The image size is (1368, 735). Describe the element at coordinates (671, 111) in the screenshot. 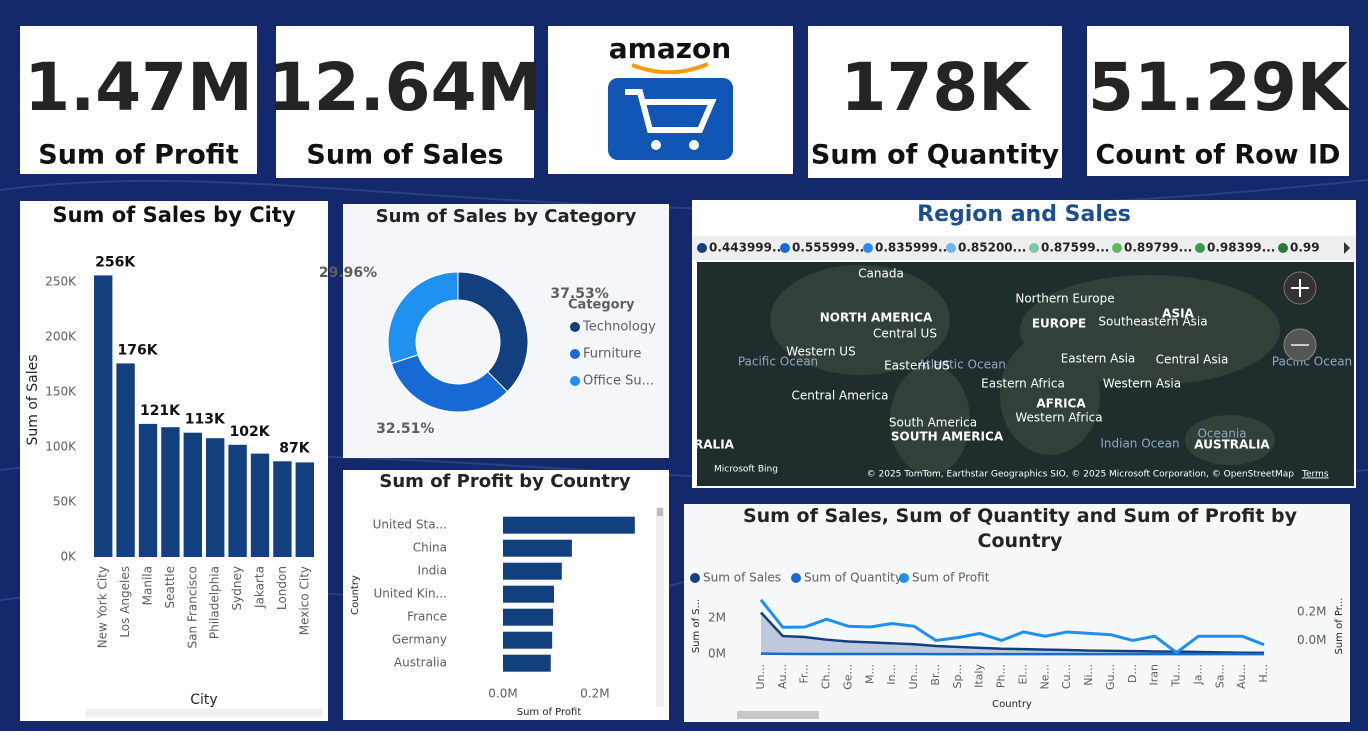

I see `logo-cart` at that location.